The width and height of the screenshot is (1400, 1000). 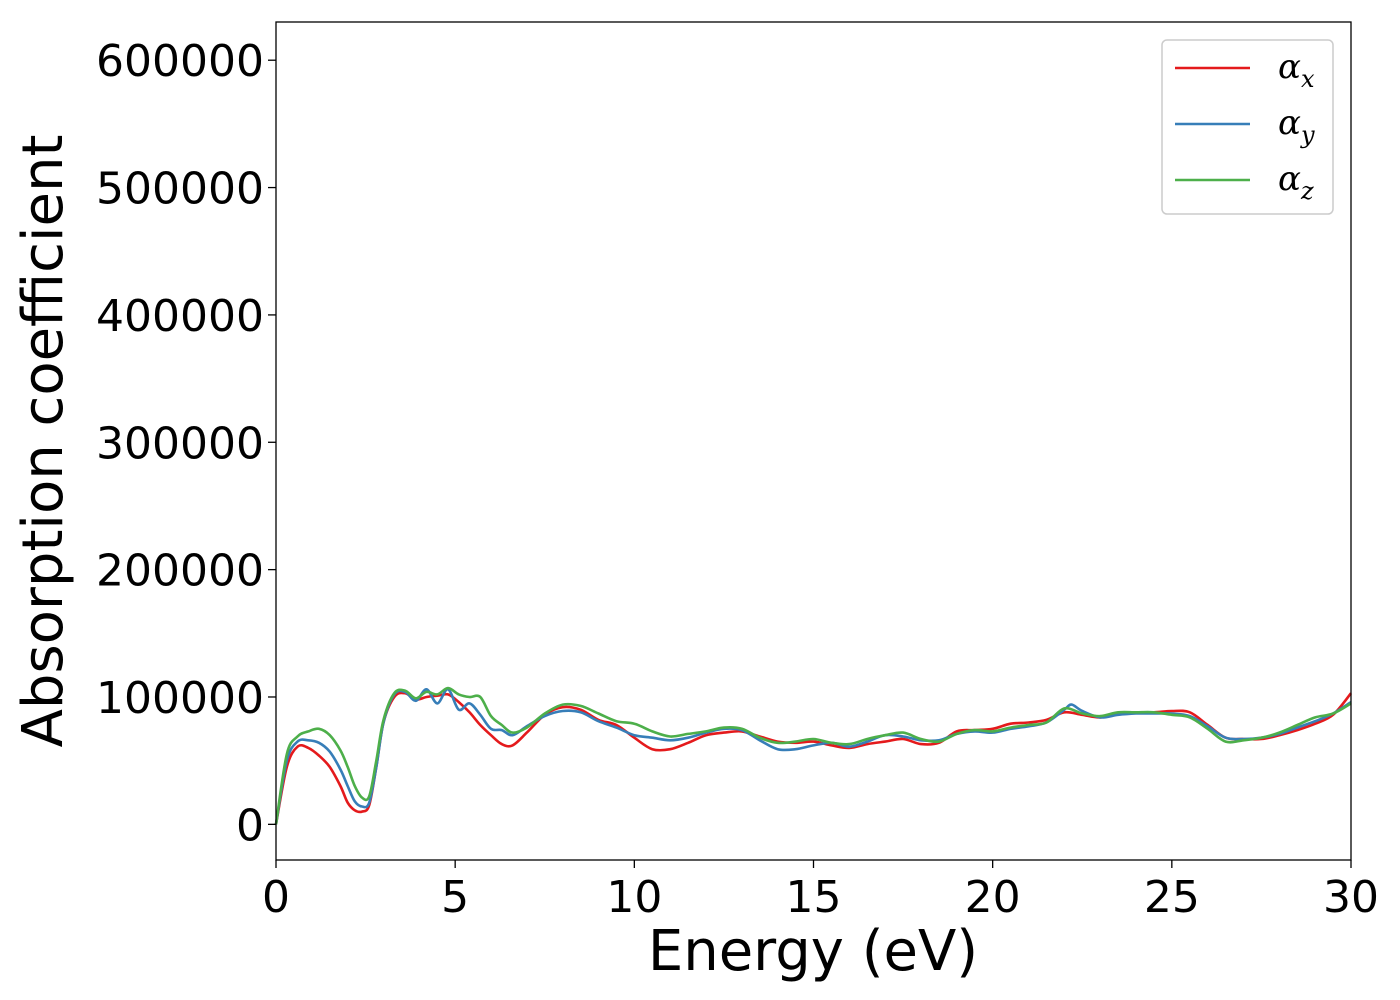 I want to click on series-line-z, so click(x=813, y=755).